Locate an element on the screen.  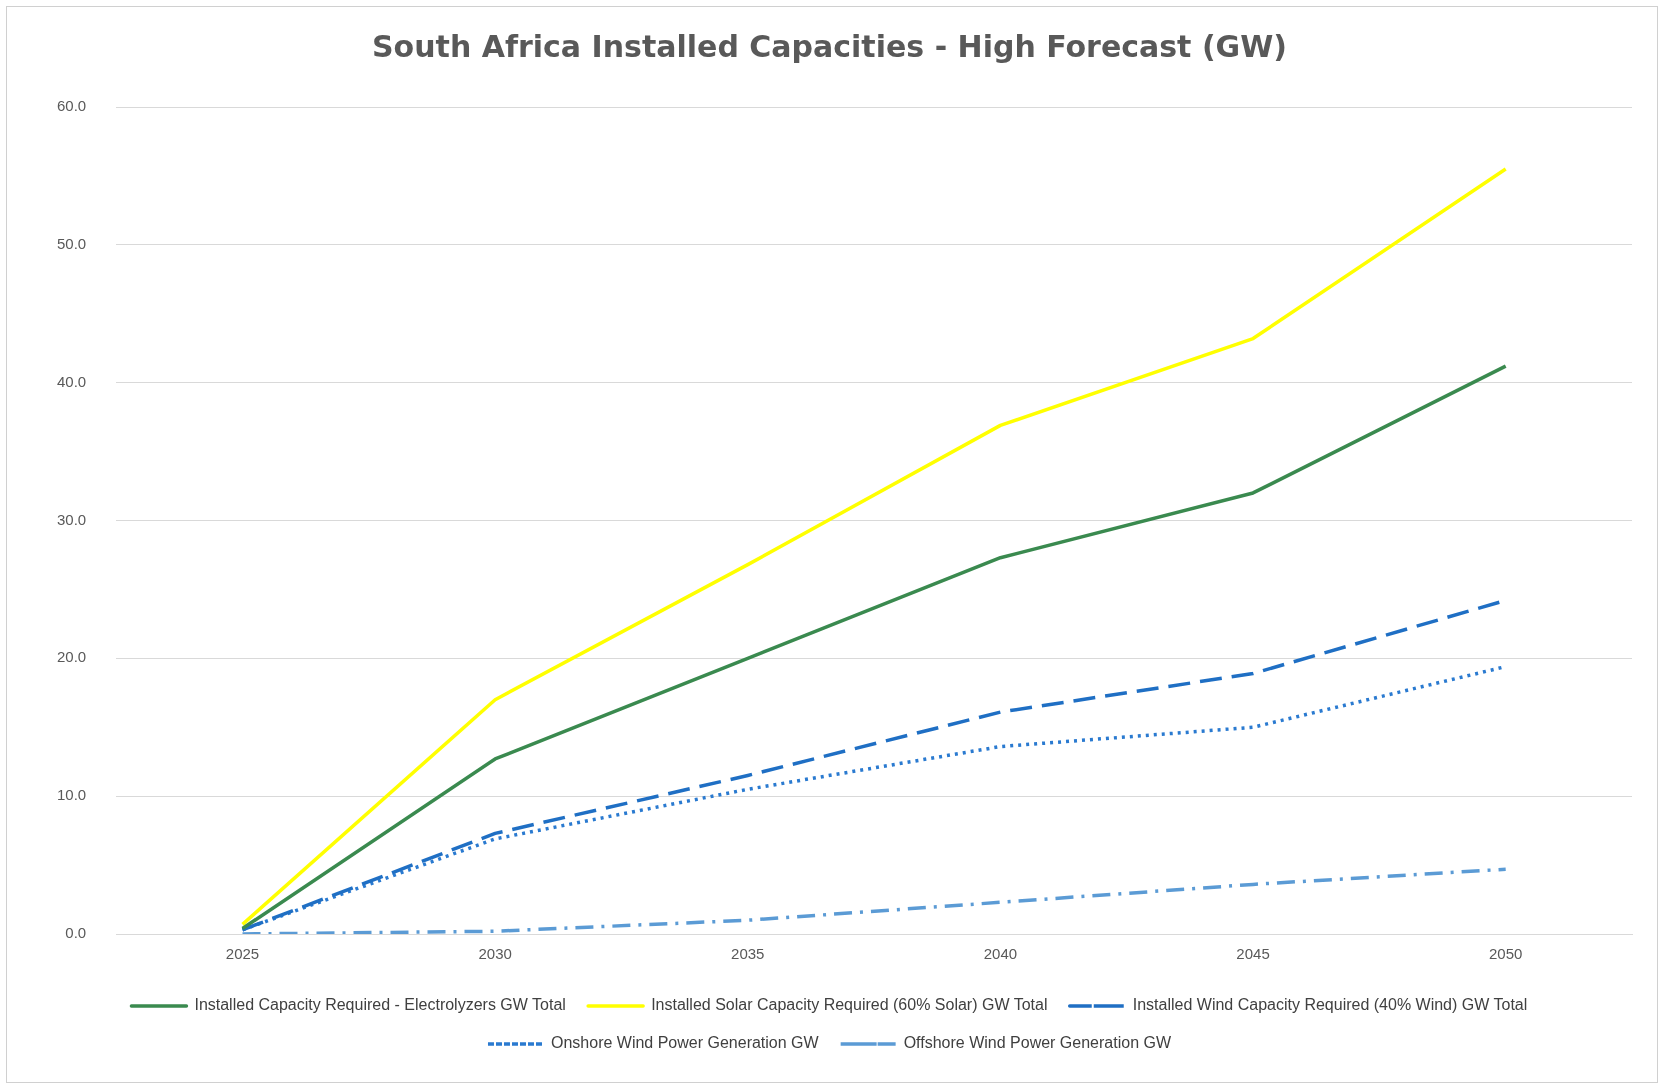
x-tick-label: 2035 is located at coordinates (748, 954).